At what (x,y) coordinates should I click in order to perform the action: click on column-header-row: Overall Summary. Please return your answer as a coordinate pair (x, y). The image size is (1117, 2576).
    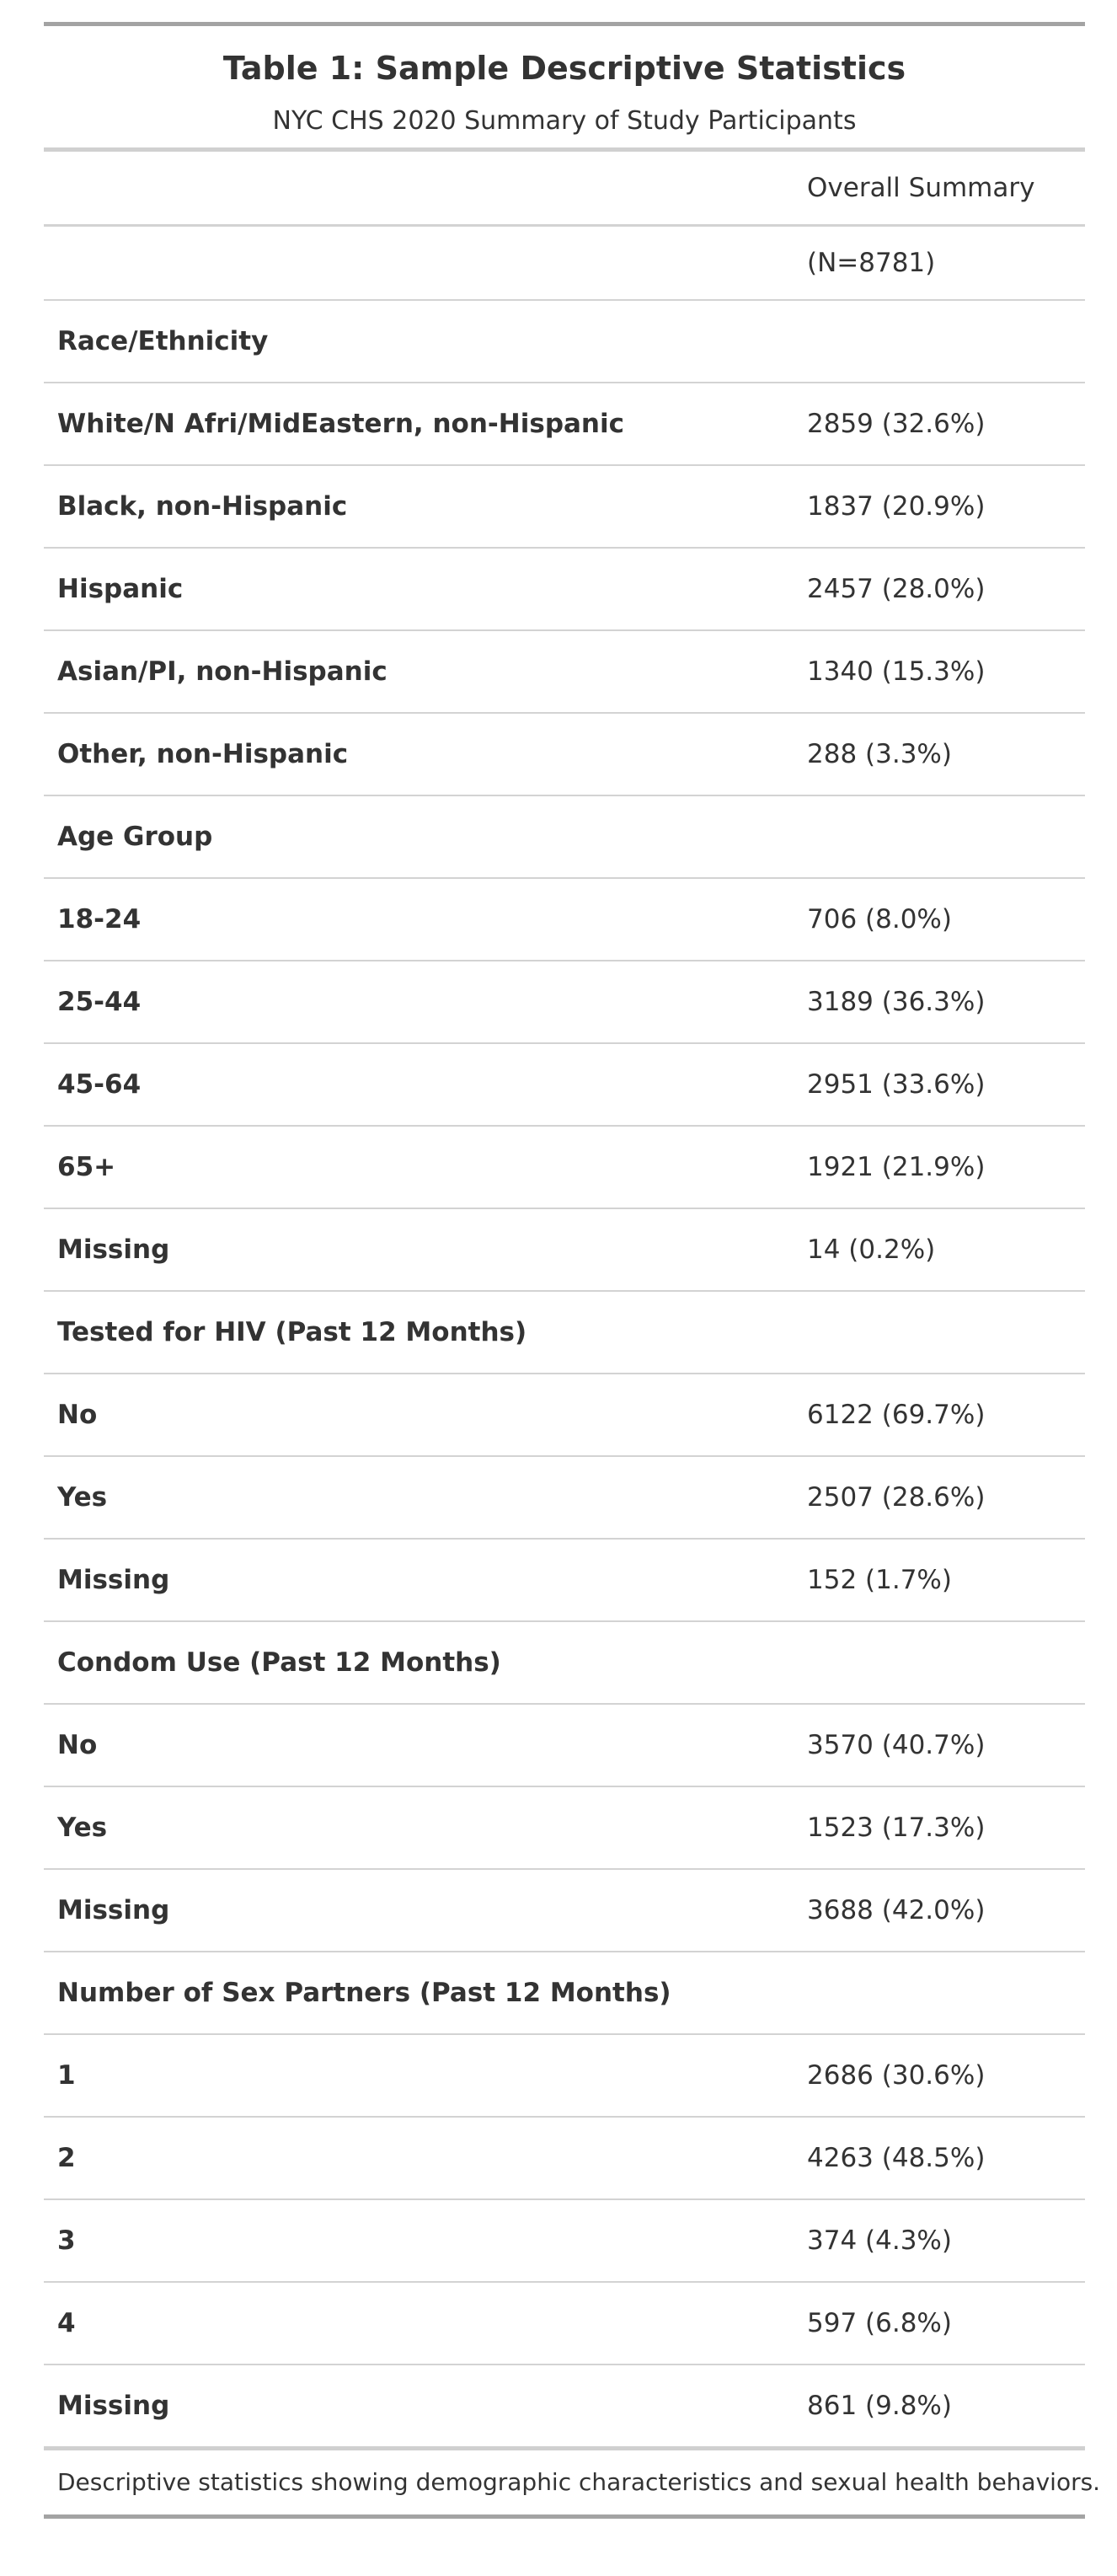
    Looking at the image, I should click on (565, 189).